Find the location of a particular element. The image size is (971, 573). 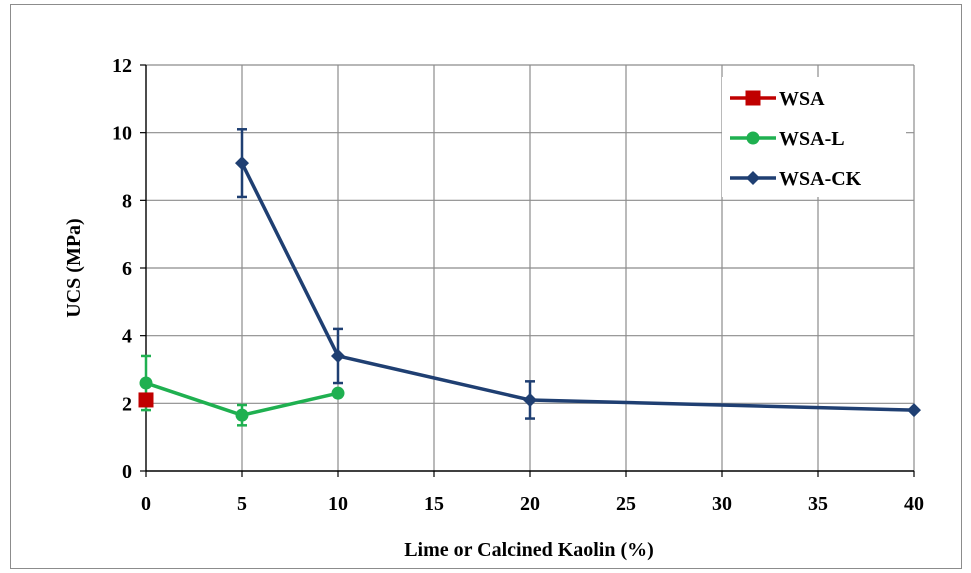

legend-marker-wsa is located at coordinates (753, 98).